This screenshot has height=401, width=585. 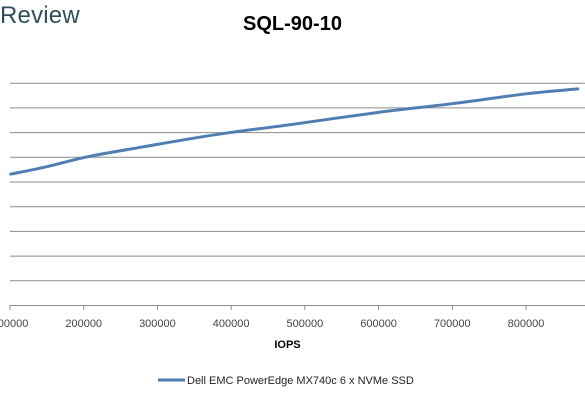 What do you see at coordinates (83, 324) in the screenshot?
I see `x-tick-label: 200000` at bounding box center [83, 324].